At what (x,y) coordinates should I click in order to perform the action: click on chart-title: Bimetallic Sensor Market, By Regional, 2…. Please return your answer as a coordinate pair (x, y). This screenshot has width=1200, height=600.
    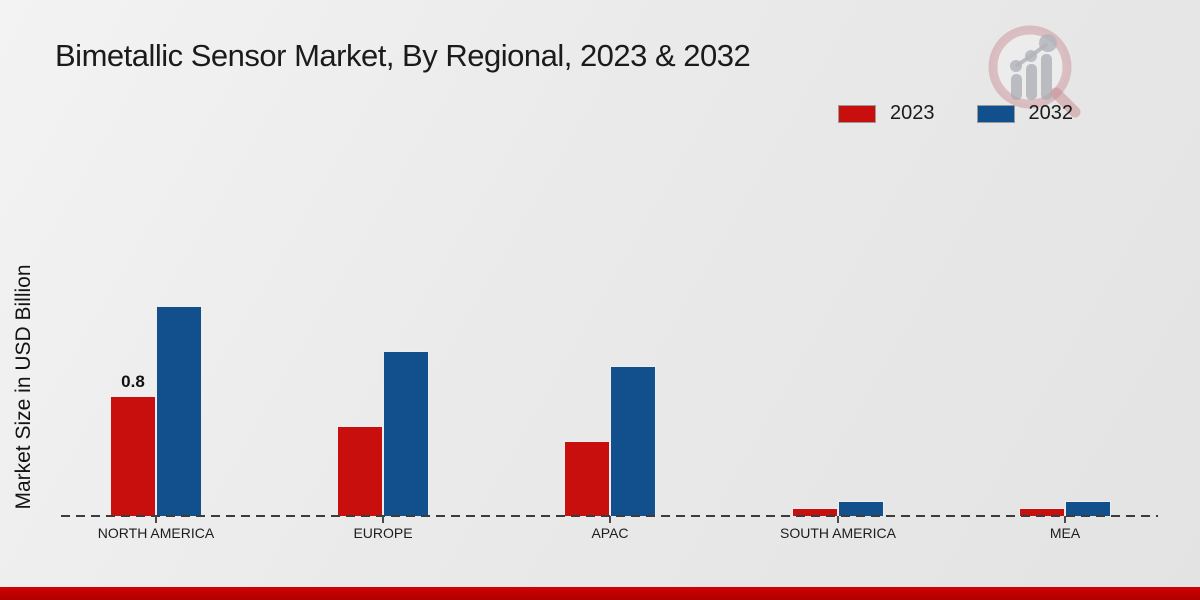
    Looking at the image, I should click on (403, 55).